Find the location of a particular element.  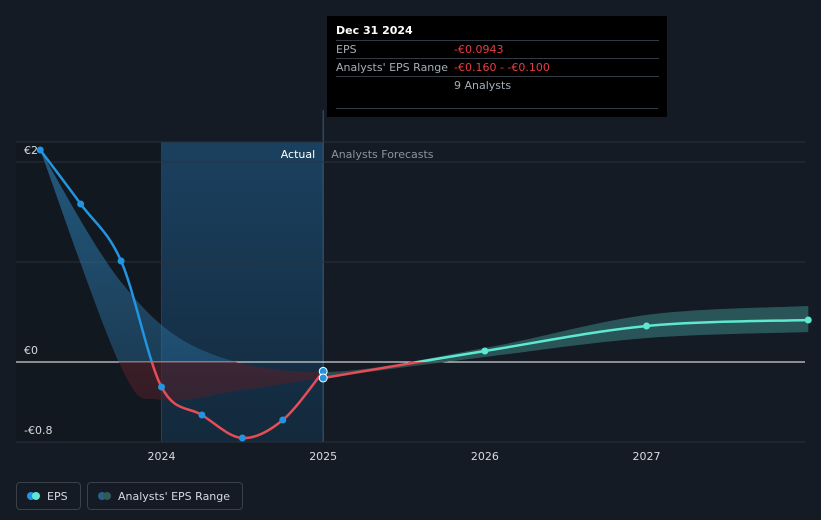

legend-range-button: Analysts' EPS Range is located at coordinates (165, 496).